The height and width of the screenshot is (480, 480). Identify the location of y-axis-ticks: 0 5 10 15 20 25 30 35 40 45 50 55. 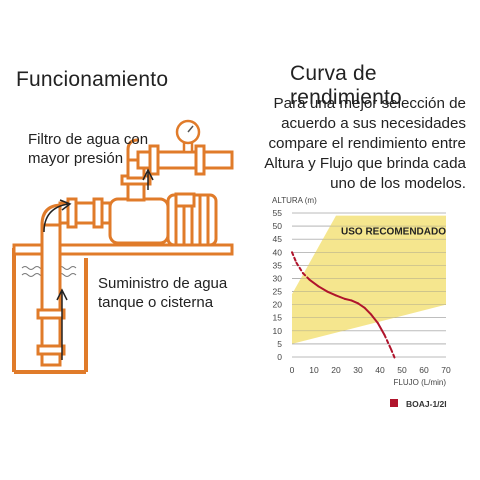
(278, 285).